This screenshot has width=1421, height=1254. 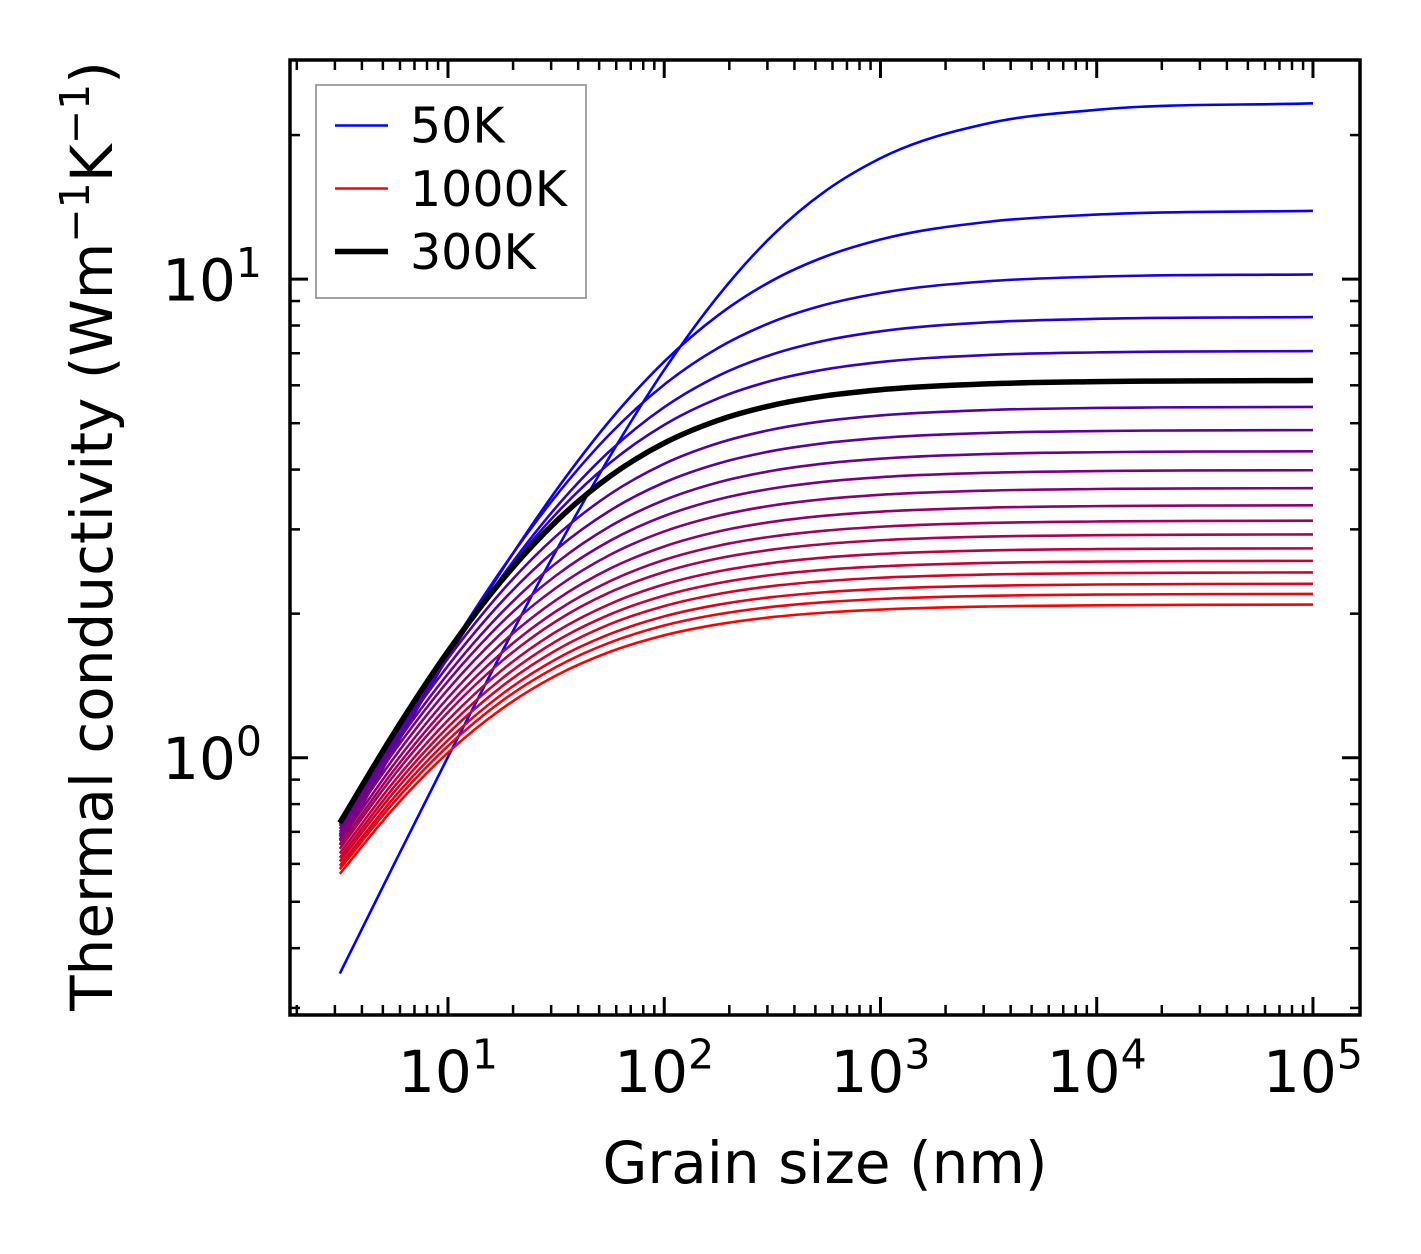 I want to click on x-tick-label: 10³, so click(x=881, y=1069).